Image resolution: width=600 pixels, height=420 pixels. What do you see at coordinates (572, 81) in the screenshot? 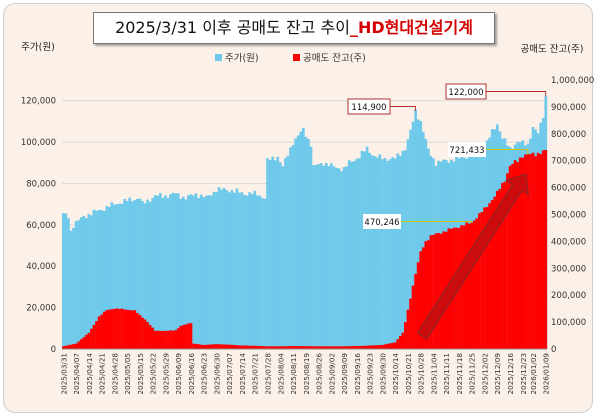
I see `y-right-tick-label: 1,000,000` at bounding box center [572, 81].